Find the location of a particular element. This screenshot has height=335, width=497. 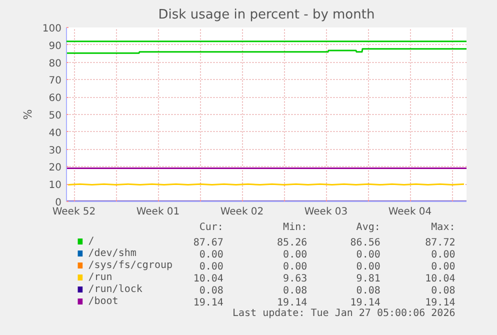

y-tick-label: 0 is located at coordinates (58, 203).